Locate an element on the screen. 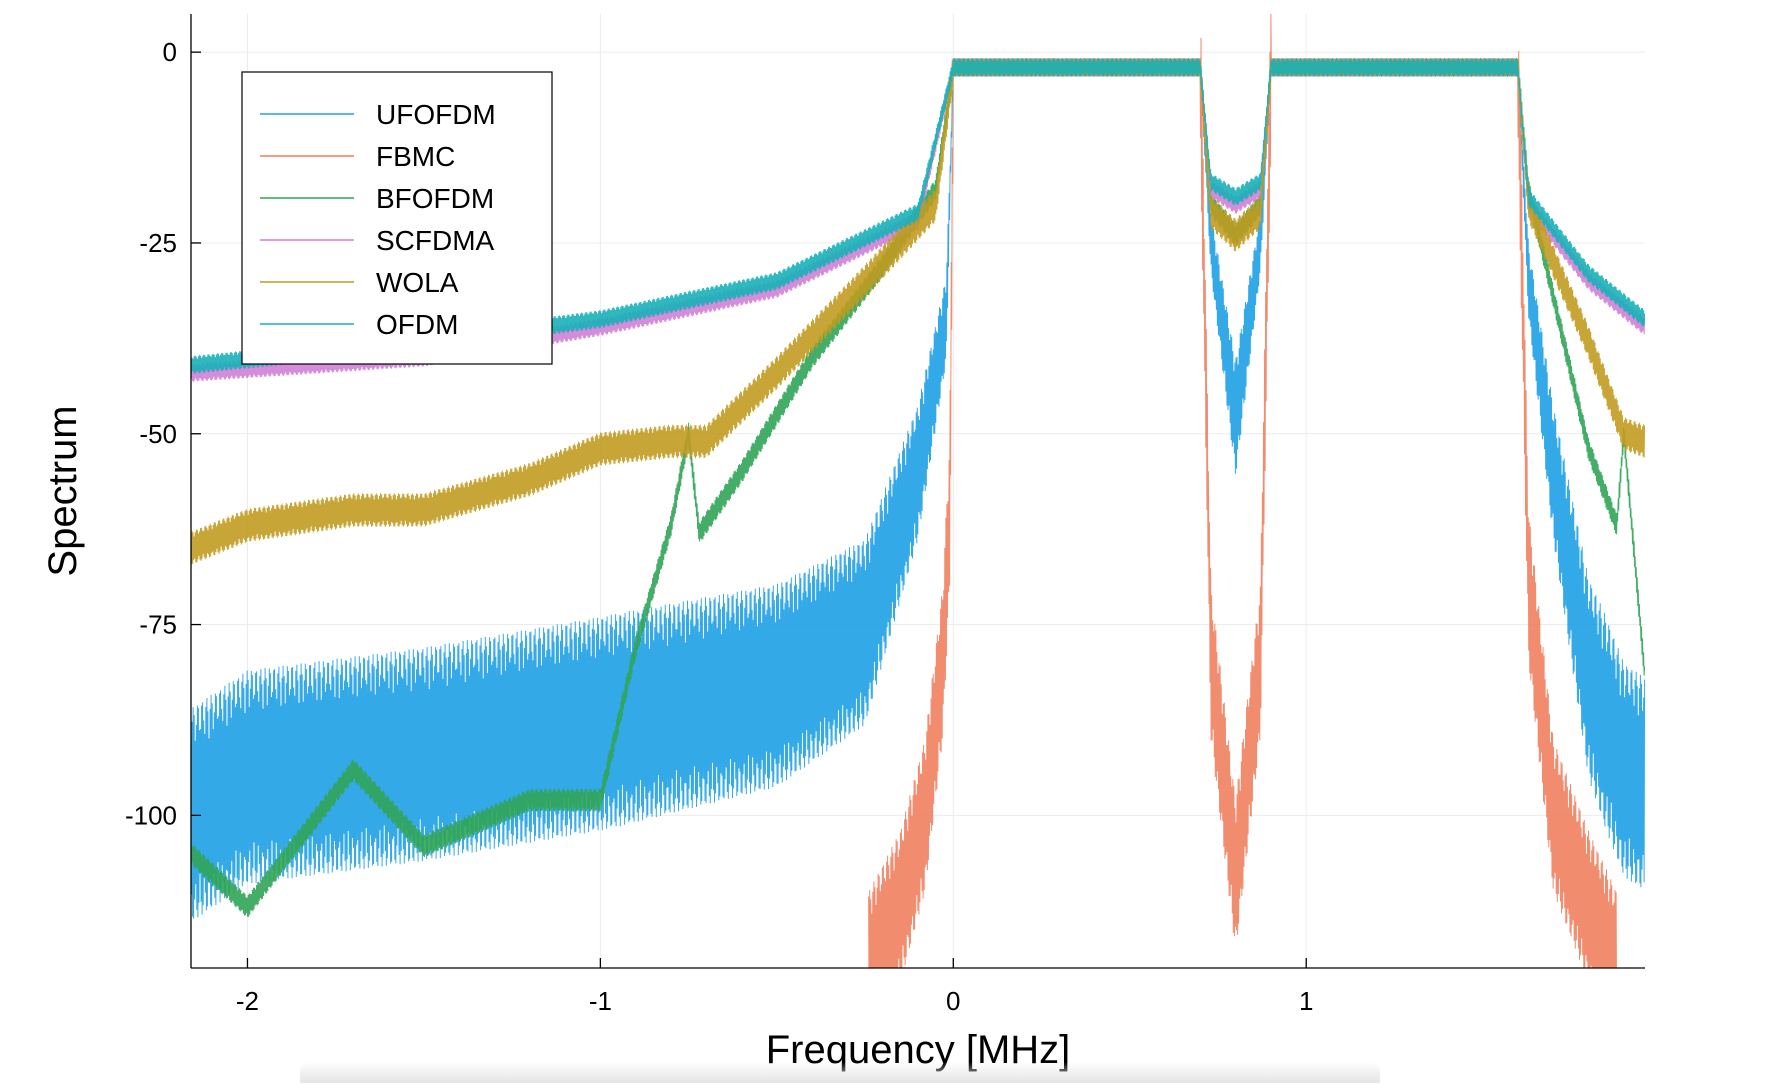 This screenshot has width=1781, height=1088. y-tick-label: -75 is located at coordinates (158, 625).